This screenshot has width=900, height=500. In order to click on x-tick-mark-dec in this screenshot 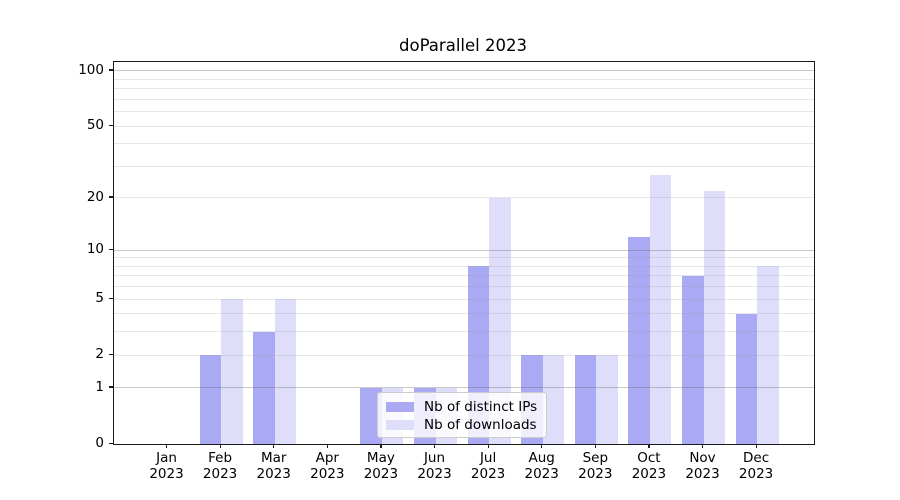, I will do `click(756, 446)`.